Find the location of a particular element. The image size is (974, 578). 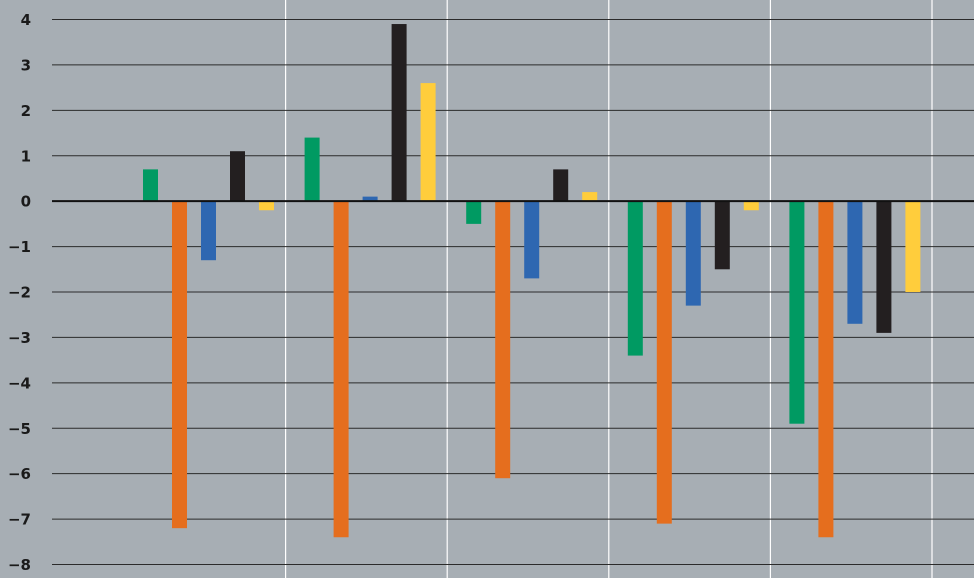

y-tick-label: −1 is located at coordinates (19, 247).